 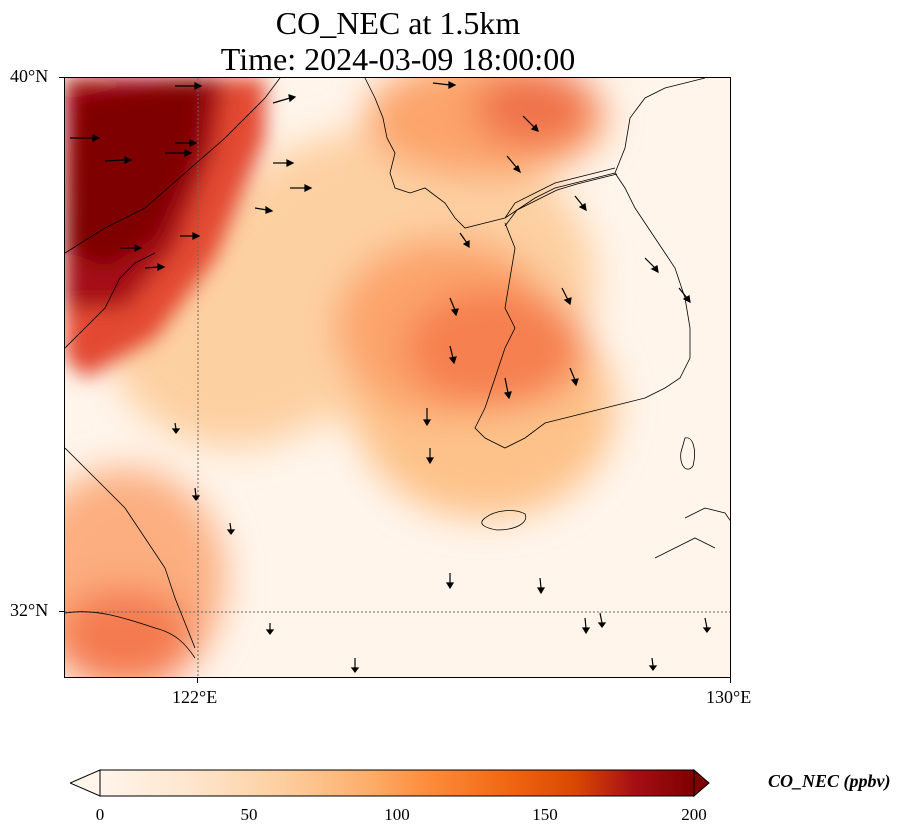 What do you see at coordinates (165, 228) in the screenshot?
I see `high-concentration-plume` at bounding box center [165, 228].